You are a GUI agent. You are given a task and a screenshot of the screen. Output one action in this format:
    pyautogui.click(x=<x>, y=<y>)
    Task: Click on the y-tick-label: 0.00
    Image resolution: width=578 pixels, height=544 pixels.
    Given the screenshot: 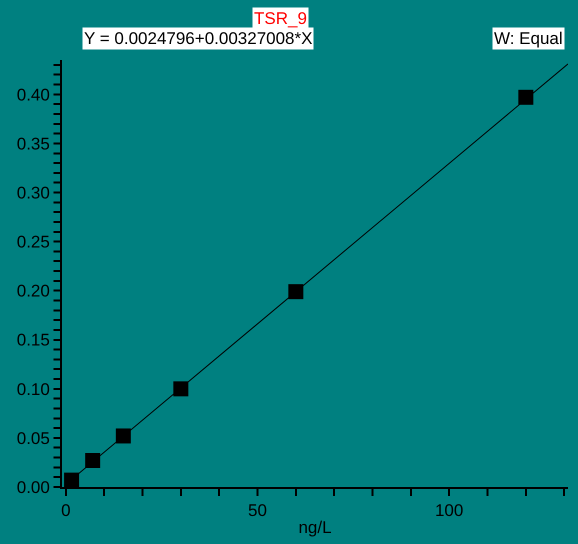 What is the action you would take?
    pyautogui.click(x=33, y=487)
    